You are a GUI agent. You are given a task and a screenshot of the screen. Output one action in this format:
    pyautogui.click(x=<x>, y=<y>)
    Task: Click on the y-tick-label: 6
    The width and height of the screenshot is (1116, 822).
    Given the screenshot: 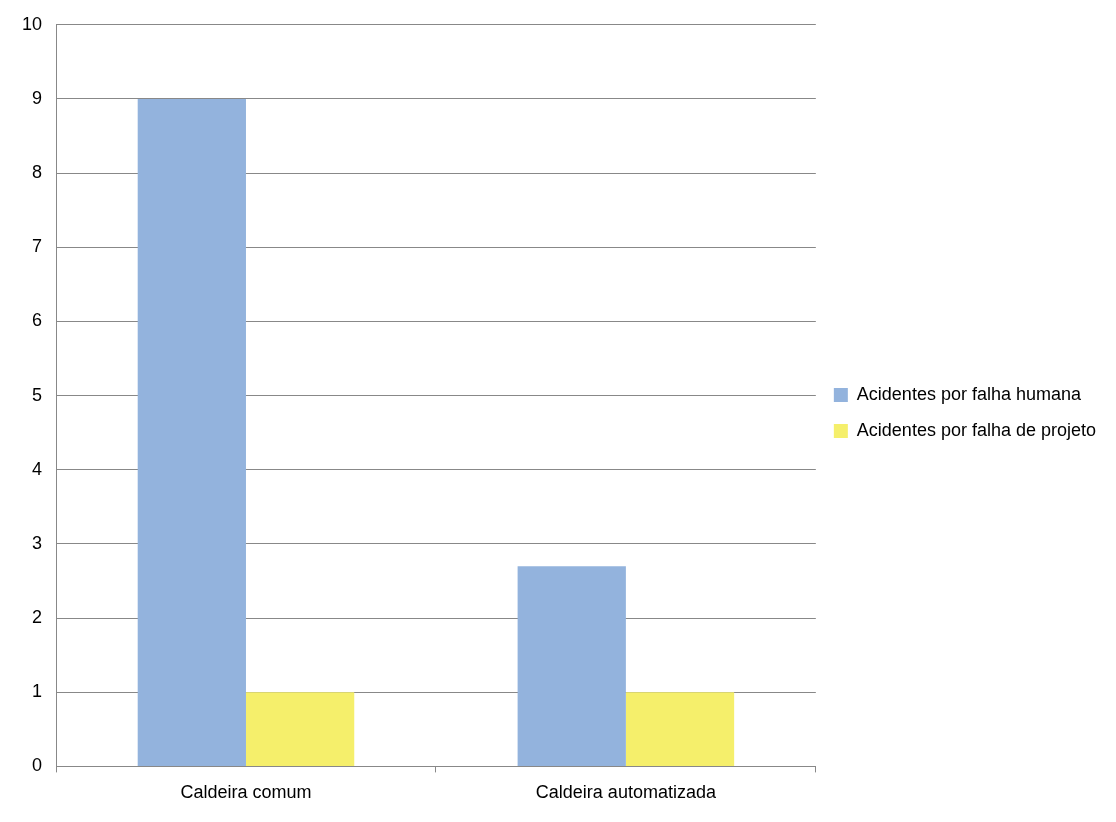 What is the action you would take?
    pyautogui.click(x=37, y=320)
    